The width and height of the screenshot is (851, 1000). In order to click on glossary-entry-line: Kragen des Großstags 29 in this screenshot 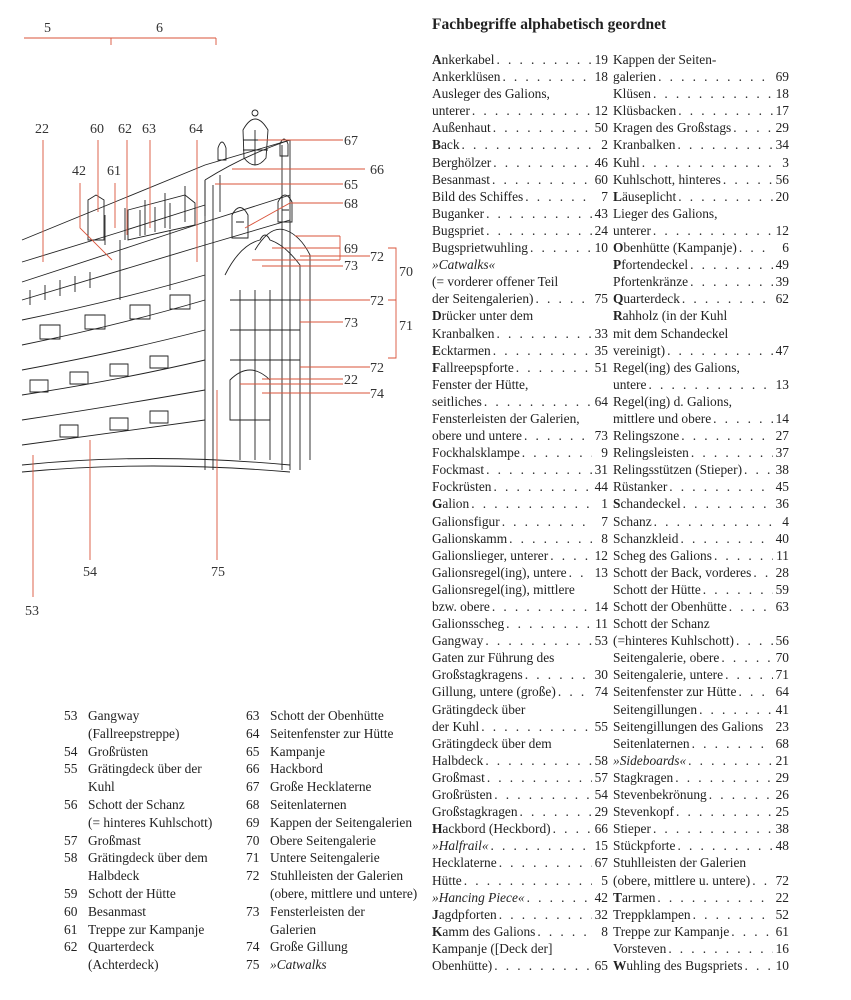, I will do `click(701, 127)`.